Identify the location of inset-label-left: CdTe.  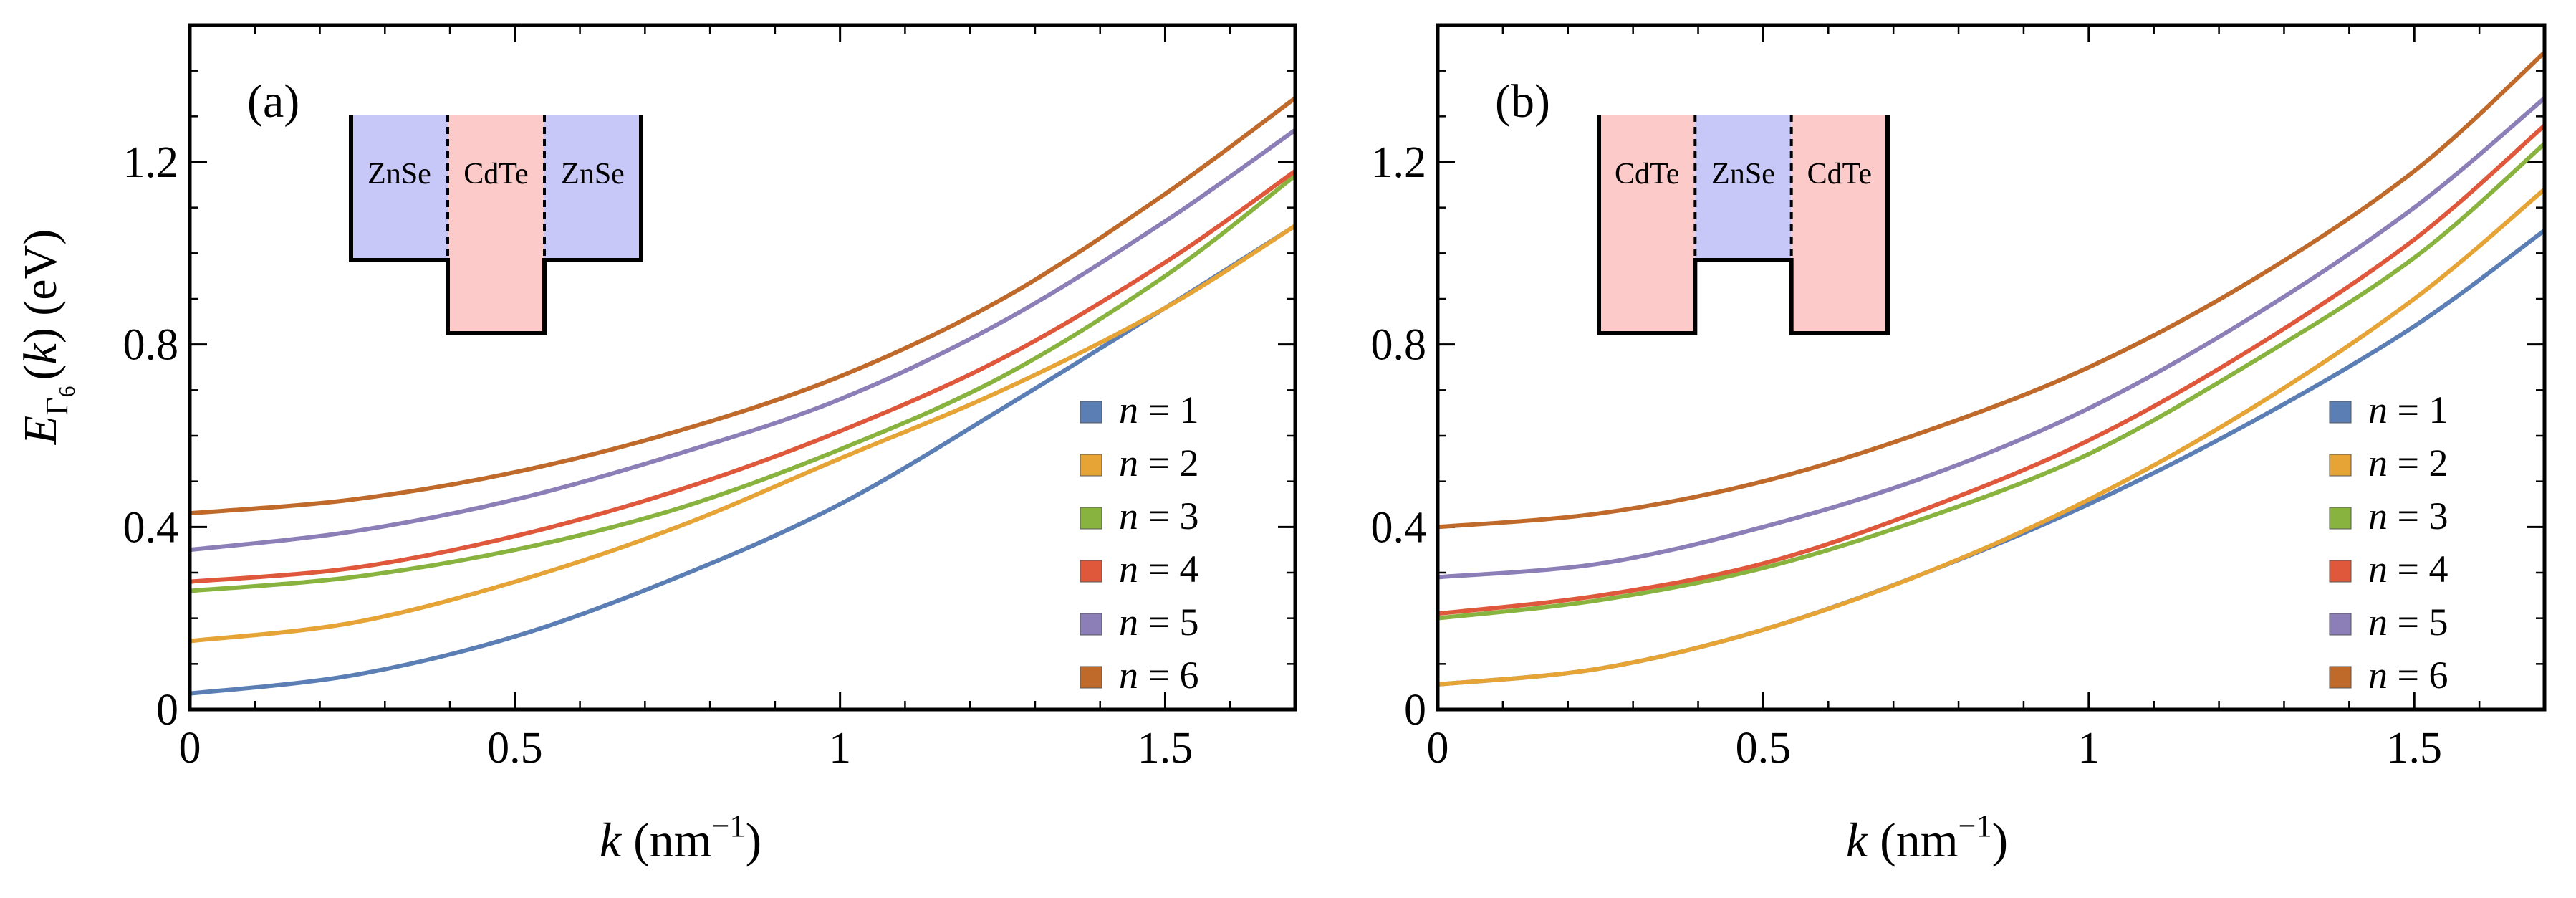
(1647, 175).